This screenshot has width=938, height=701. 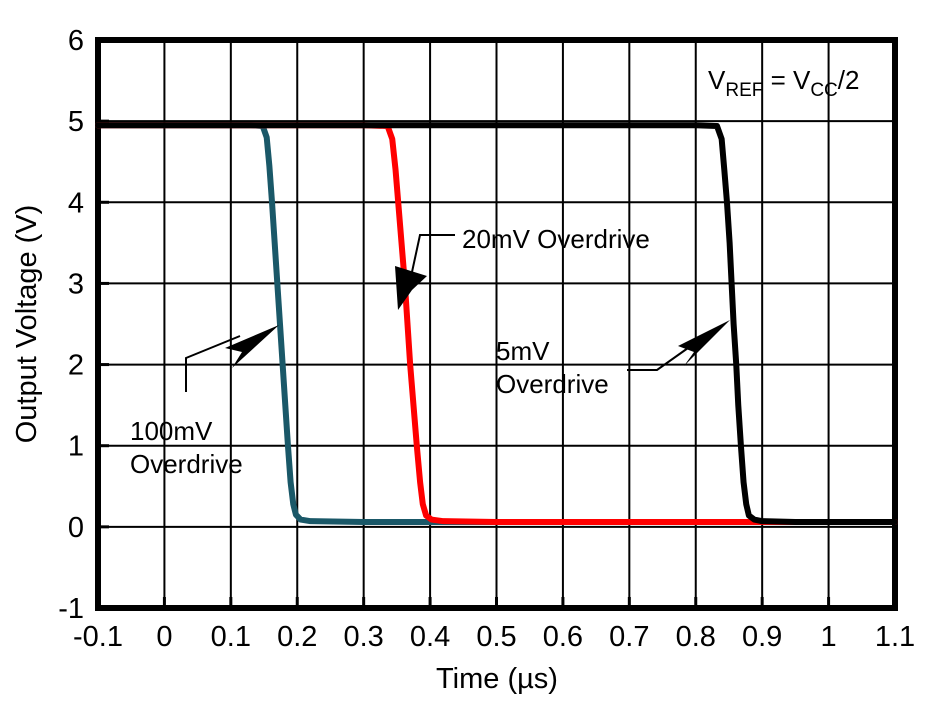 I want to click on label-20mv-line1: 20mV Overdrive, so click(x=556, y=239).